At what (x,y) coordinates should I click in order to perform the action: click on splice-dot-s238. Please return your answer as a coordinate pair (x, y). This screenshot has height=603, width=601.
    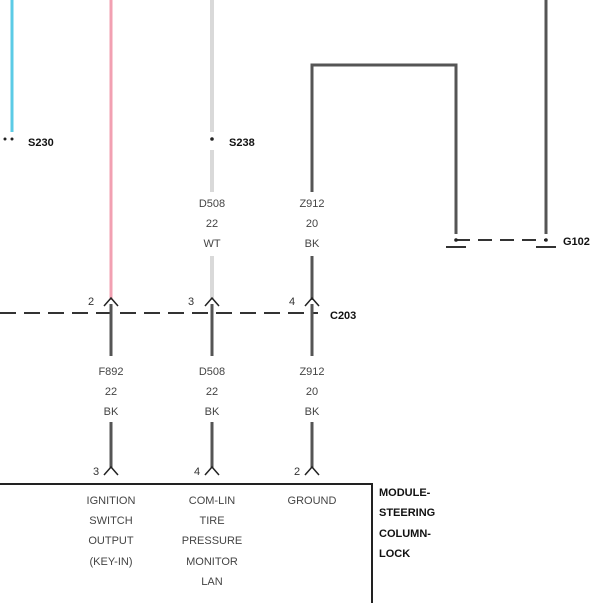
    Looking at the image, I should click on (212, 139).